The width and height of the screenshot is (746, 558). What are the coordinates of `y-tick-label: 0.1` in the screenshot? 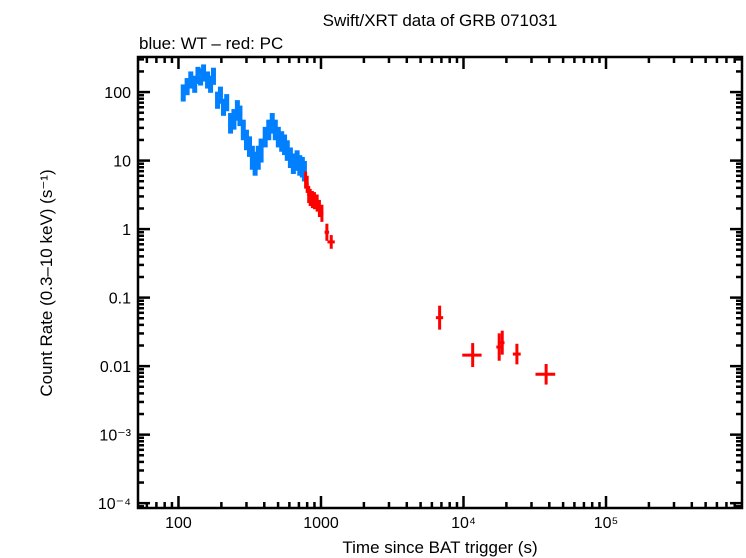 It's located at (120, 299).